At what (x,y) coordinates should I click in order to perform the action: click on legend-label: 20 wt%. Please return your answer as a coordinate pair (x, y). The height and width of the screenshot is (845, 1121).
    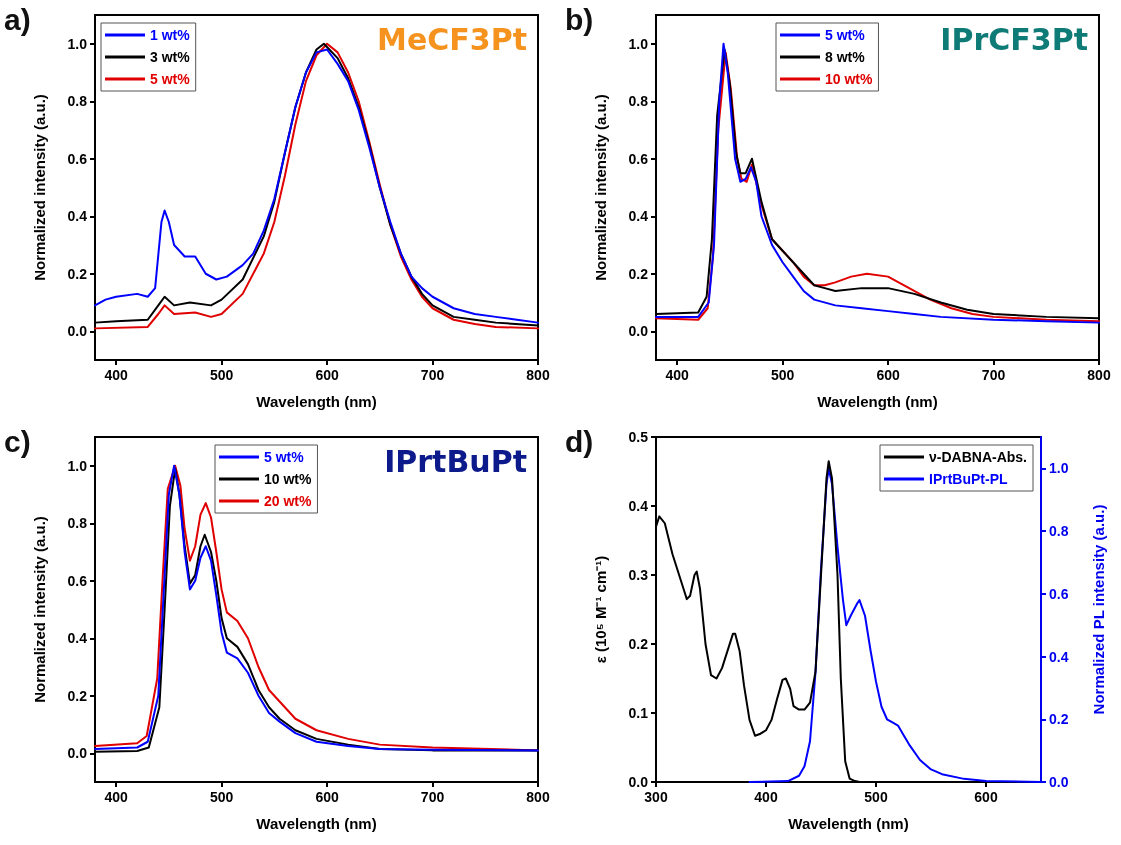
    Looking at the image, I should click on (288, 501).